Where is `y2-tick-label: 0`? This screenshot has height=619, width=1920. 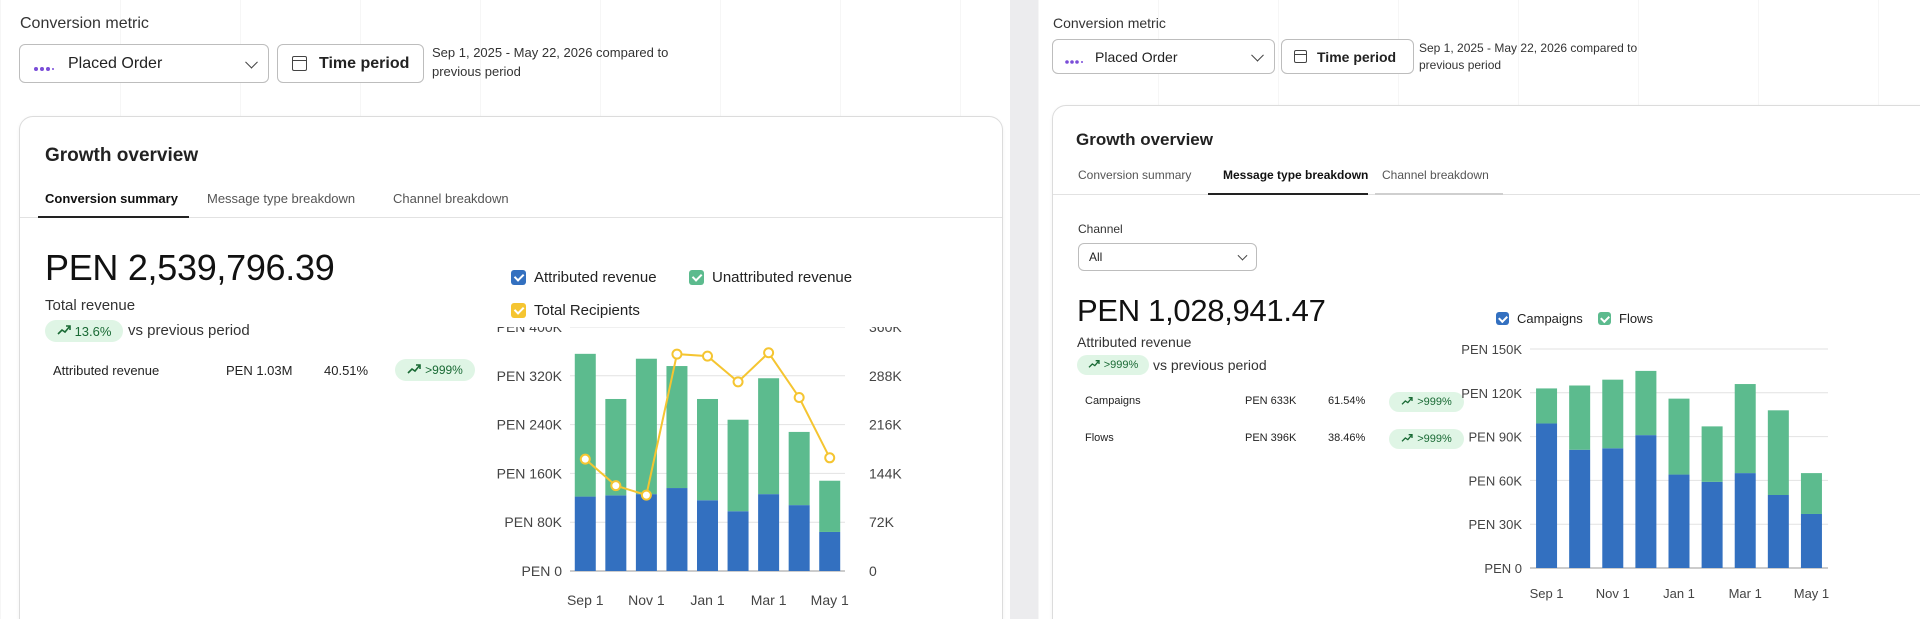 y2-tick-label: 0 is located at coordinates (873, 571).